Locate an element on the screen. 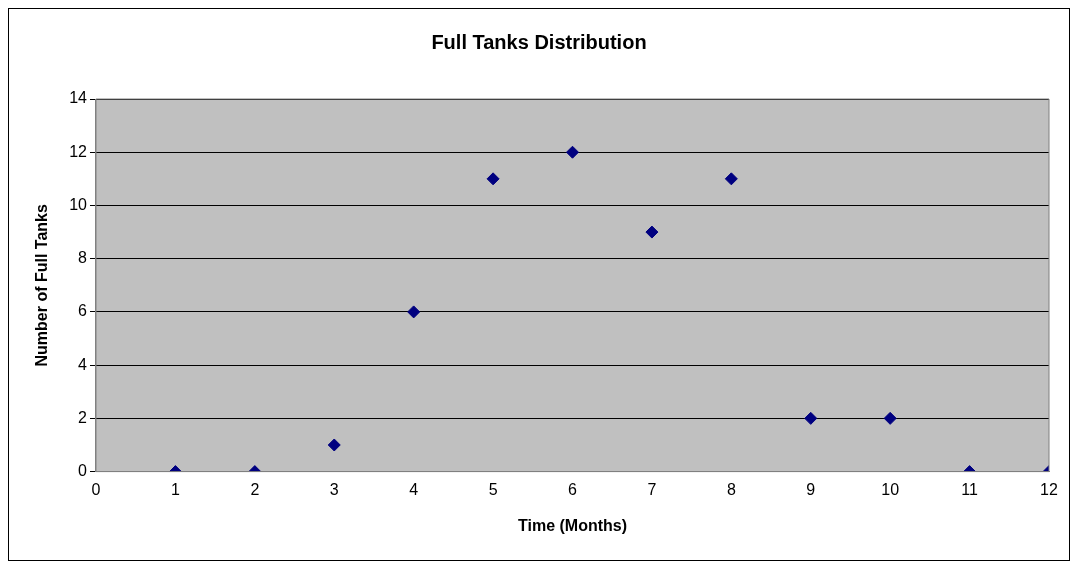 This screenshot has width=1078, height=569. x-tick-label: 9 is located at coordinates (811, 489).